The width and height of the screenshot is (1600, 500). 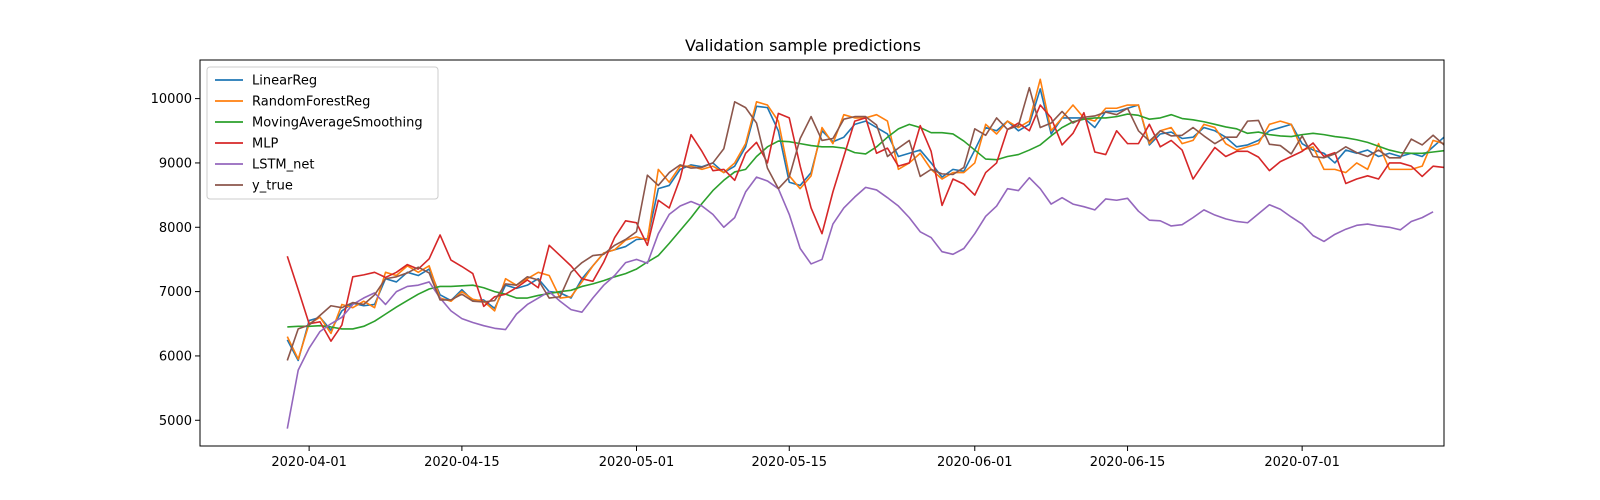 What do you see at coordinates (175, 228) in the screenshot?
I see `y-tick-label: 8000` at bounding box center [175, 228].